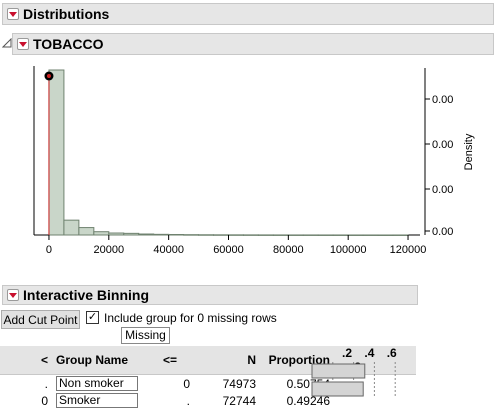 This screenshot has width=496, height=409. Describe the element at coordinates (469, 151) in the screenshot. I see `y-axis-label: Density` at that location.